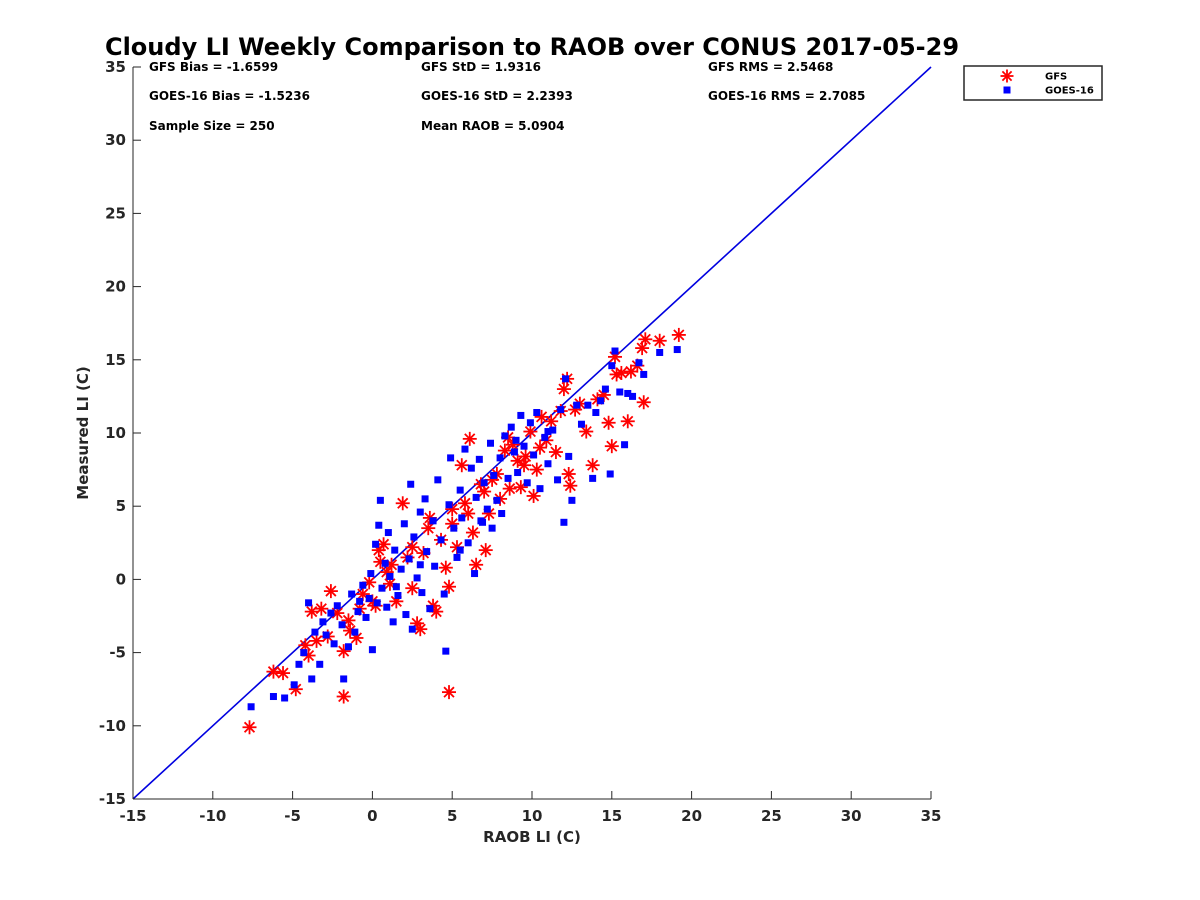 This screenshot has width=1200, height=900. Describe the element at coordinates (115, 360) in the screenshot. I see `y-tick-label: 15` at that location.